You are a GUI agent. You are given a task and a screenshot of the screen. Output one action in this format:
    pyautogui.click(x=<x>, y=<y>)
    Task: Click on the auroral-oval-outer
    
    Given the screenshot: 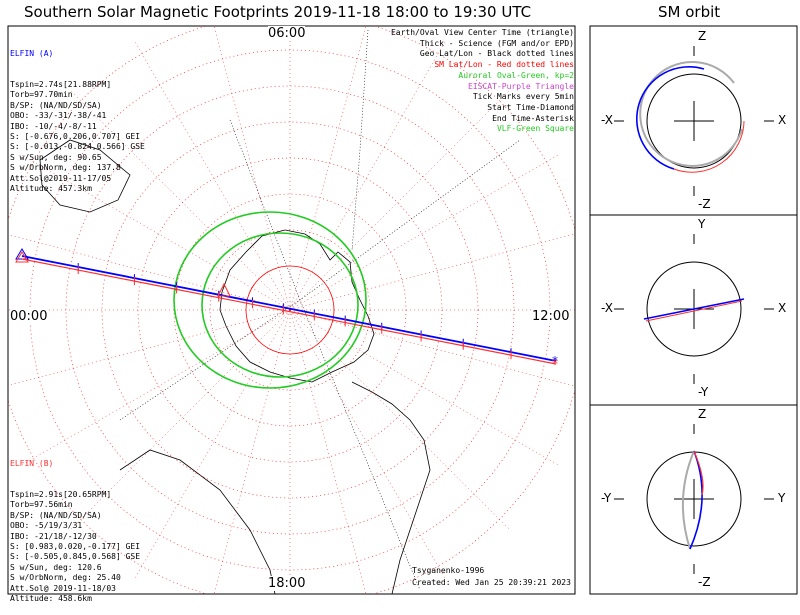 What is the action you would take?
    pyautogui.click(x=270, y=300)
    